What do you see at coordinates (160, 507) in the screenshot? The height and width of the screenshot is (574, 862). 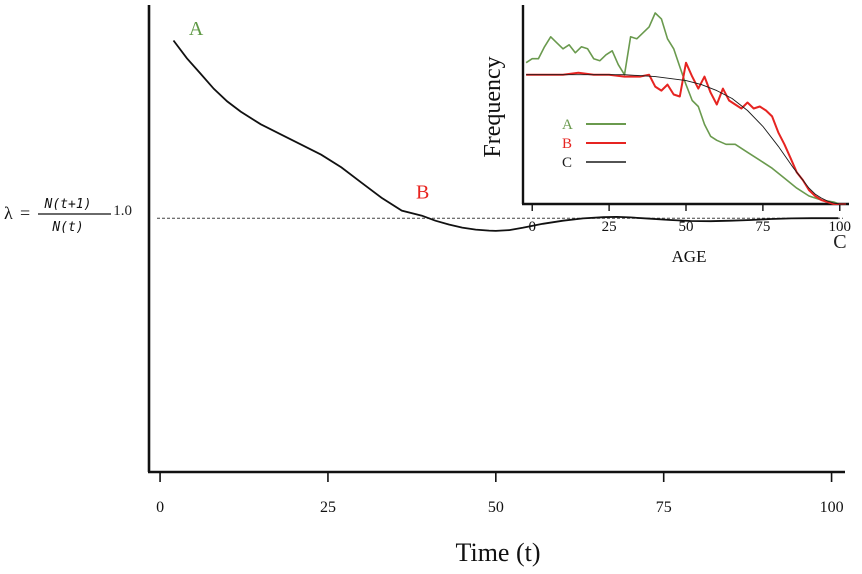 I see `main-x-tick-label: 0` at bounding box center [160, 507].